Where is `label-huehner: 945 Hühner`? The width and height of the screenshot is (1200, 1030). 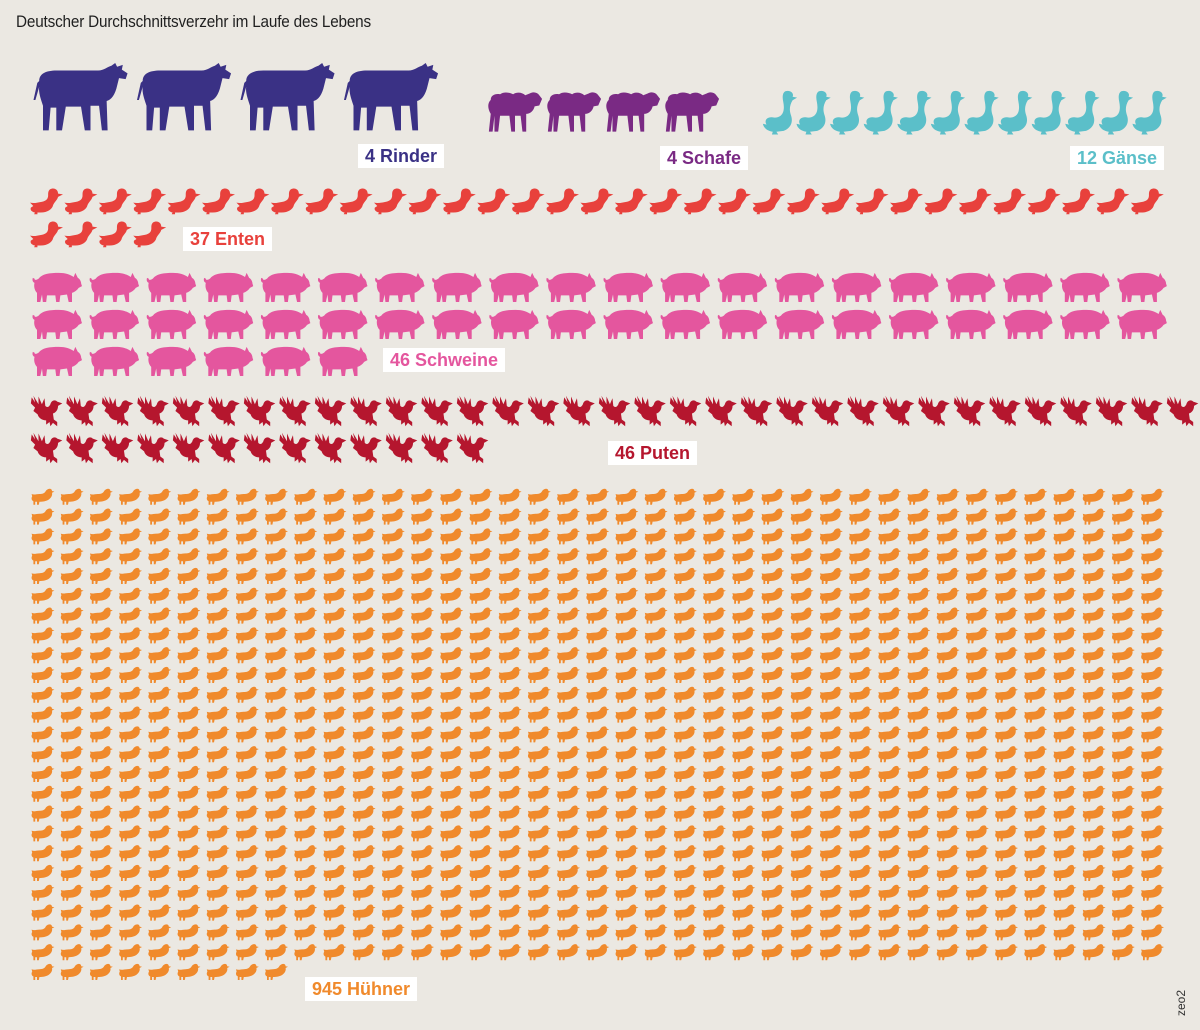 label-huehner: 945 Hühner is located at coordinates (361, 989).